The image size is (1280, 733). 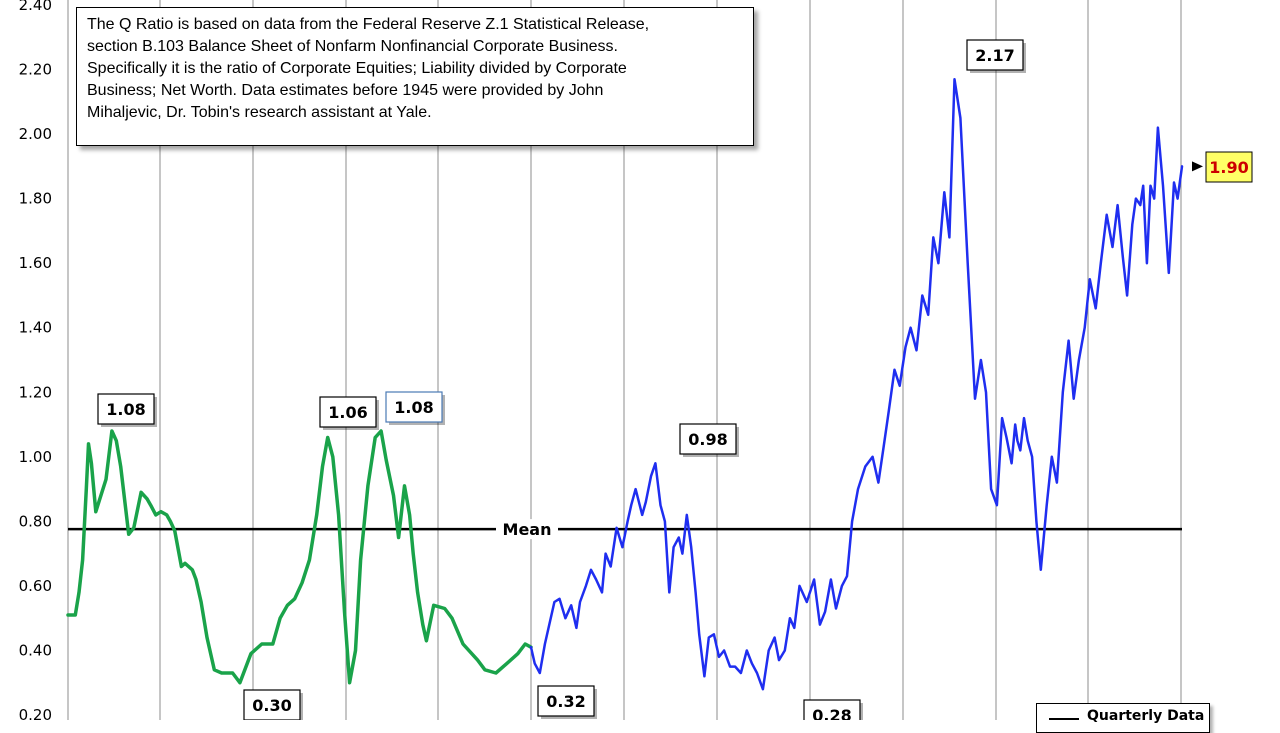 What do you see at coordinates (35, 650) in the screenshot?
I see `y-tick-label: 0.40` at bounding box center [35, 650].